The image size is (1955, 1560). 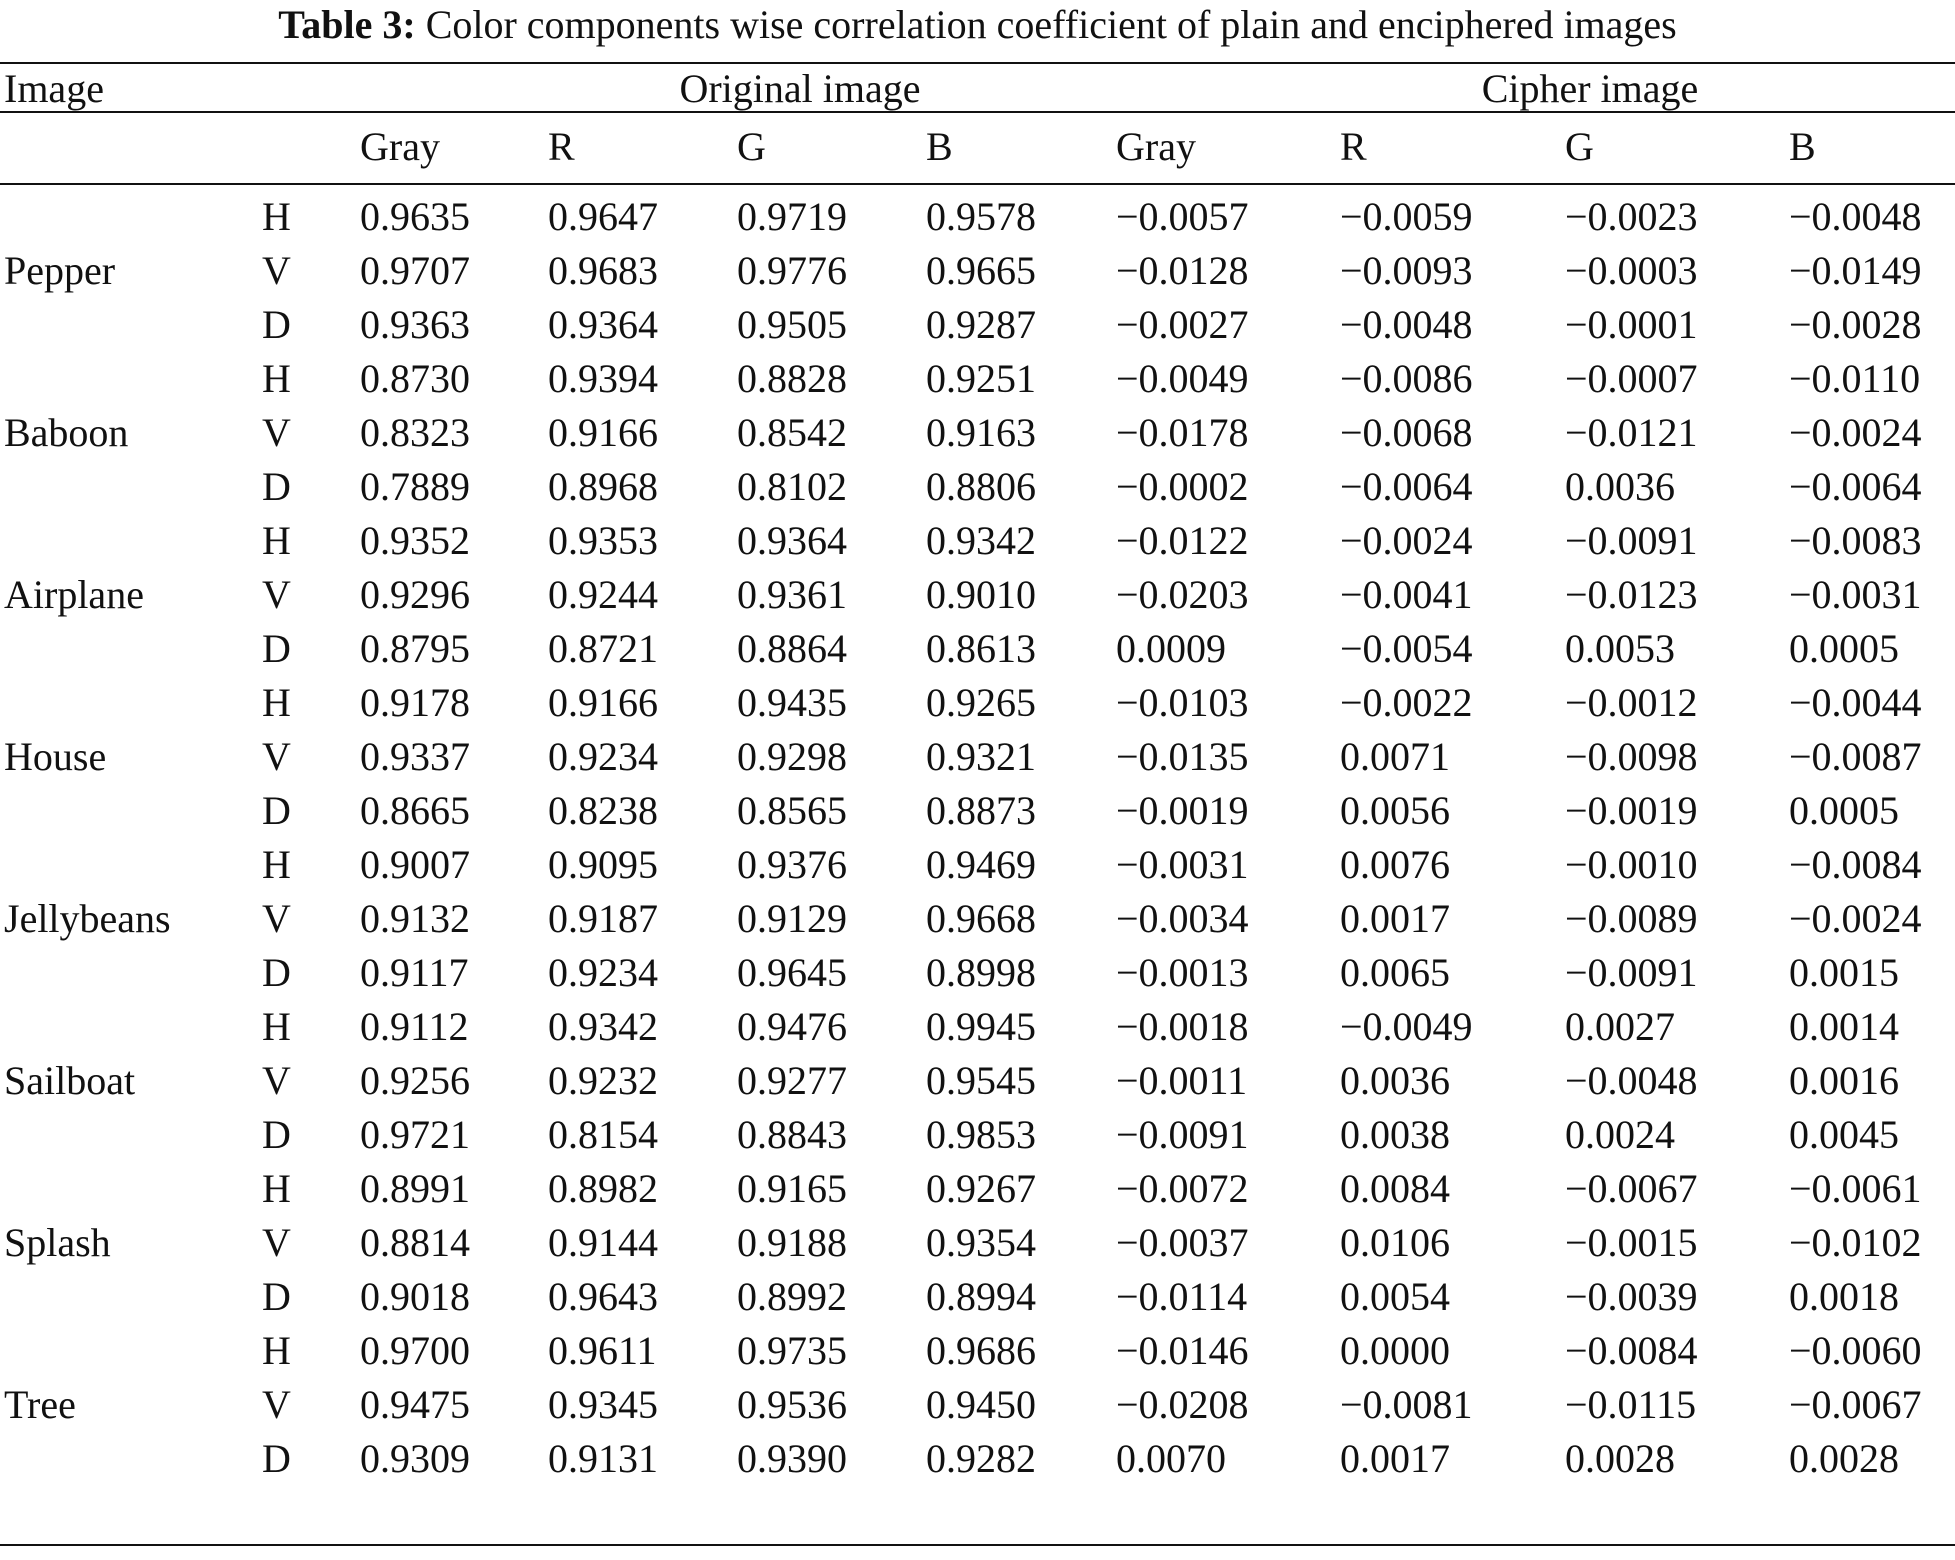 I want to click on table-cell: 0.9476, so click(x=792, y=1026).